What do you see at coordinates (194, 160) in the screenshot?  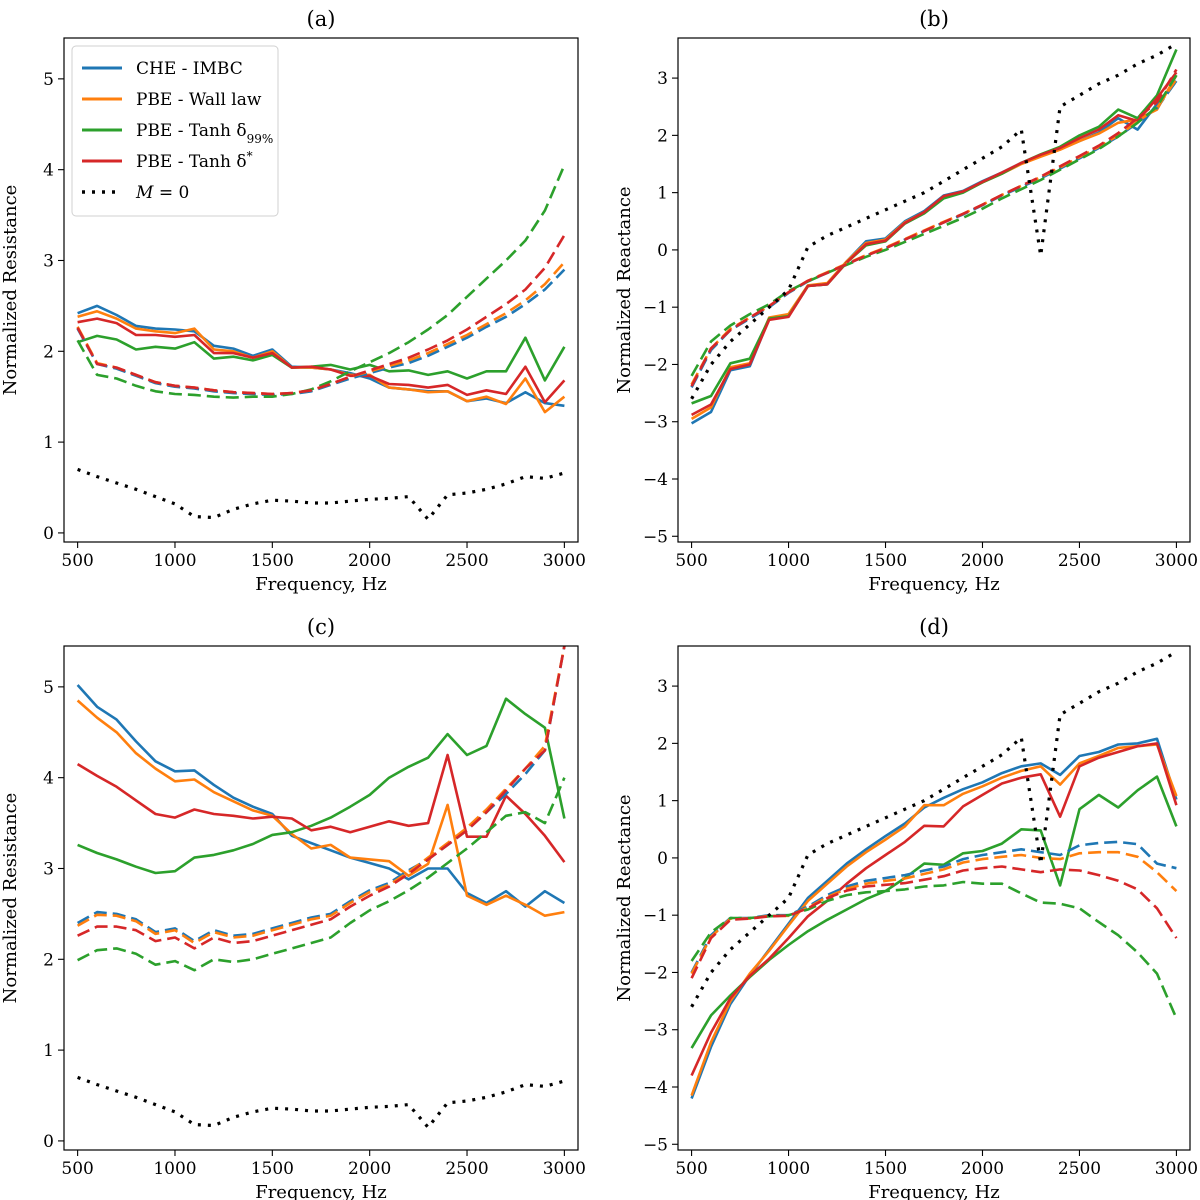 I see `legend-label: PBE - Tanh δ*` at bounding box center [194, 160].